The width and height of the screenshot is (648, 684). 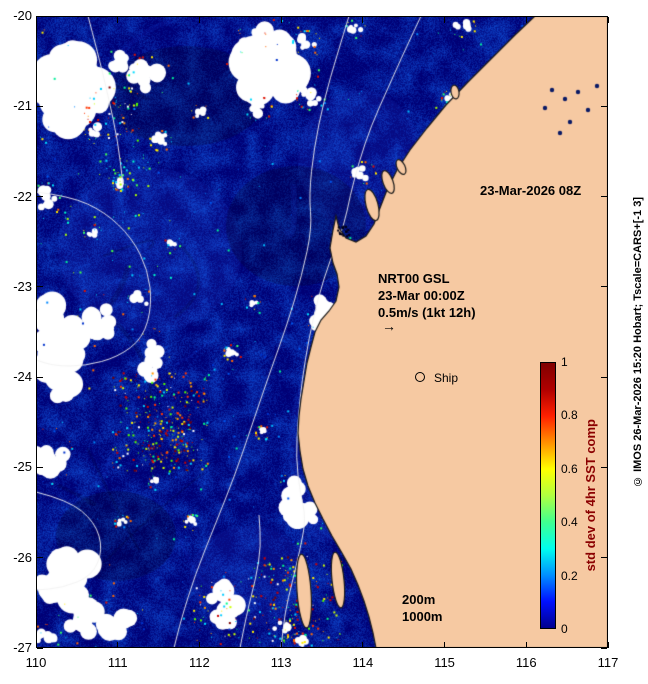 I want to click on x-tick-label: 112, so click(x=199, y=662).